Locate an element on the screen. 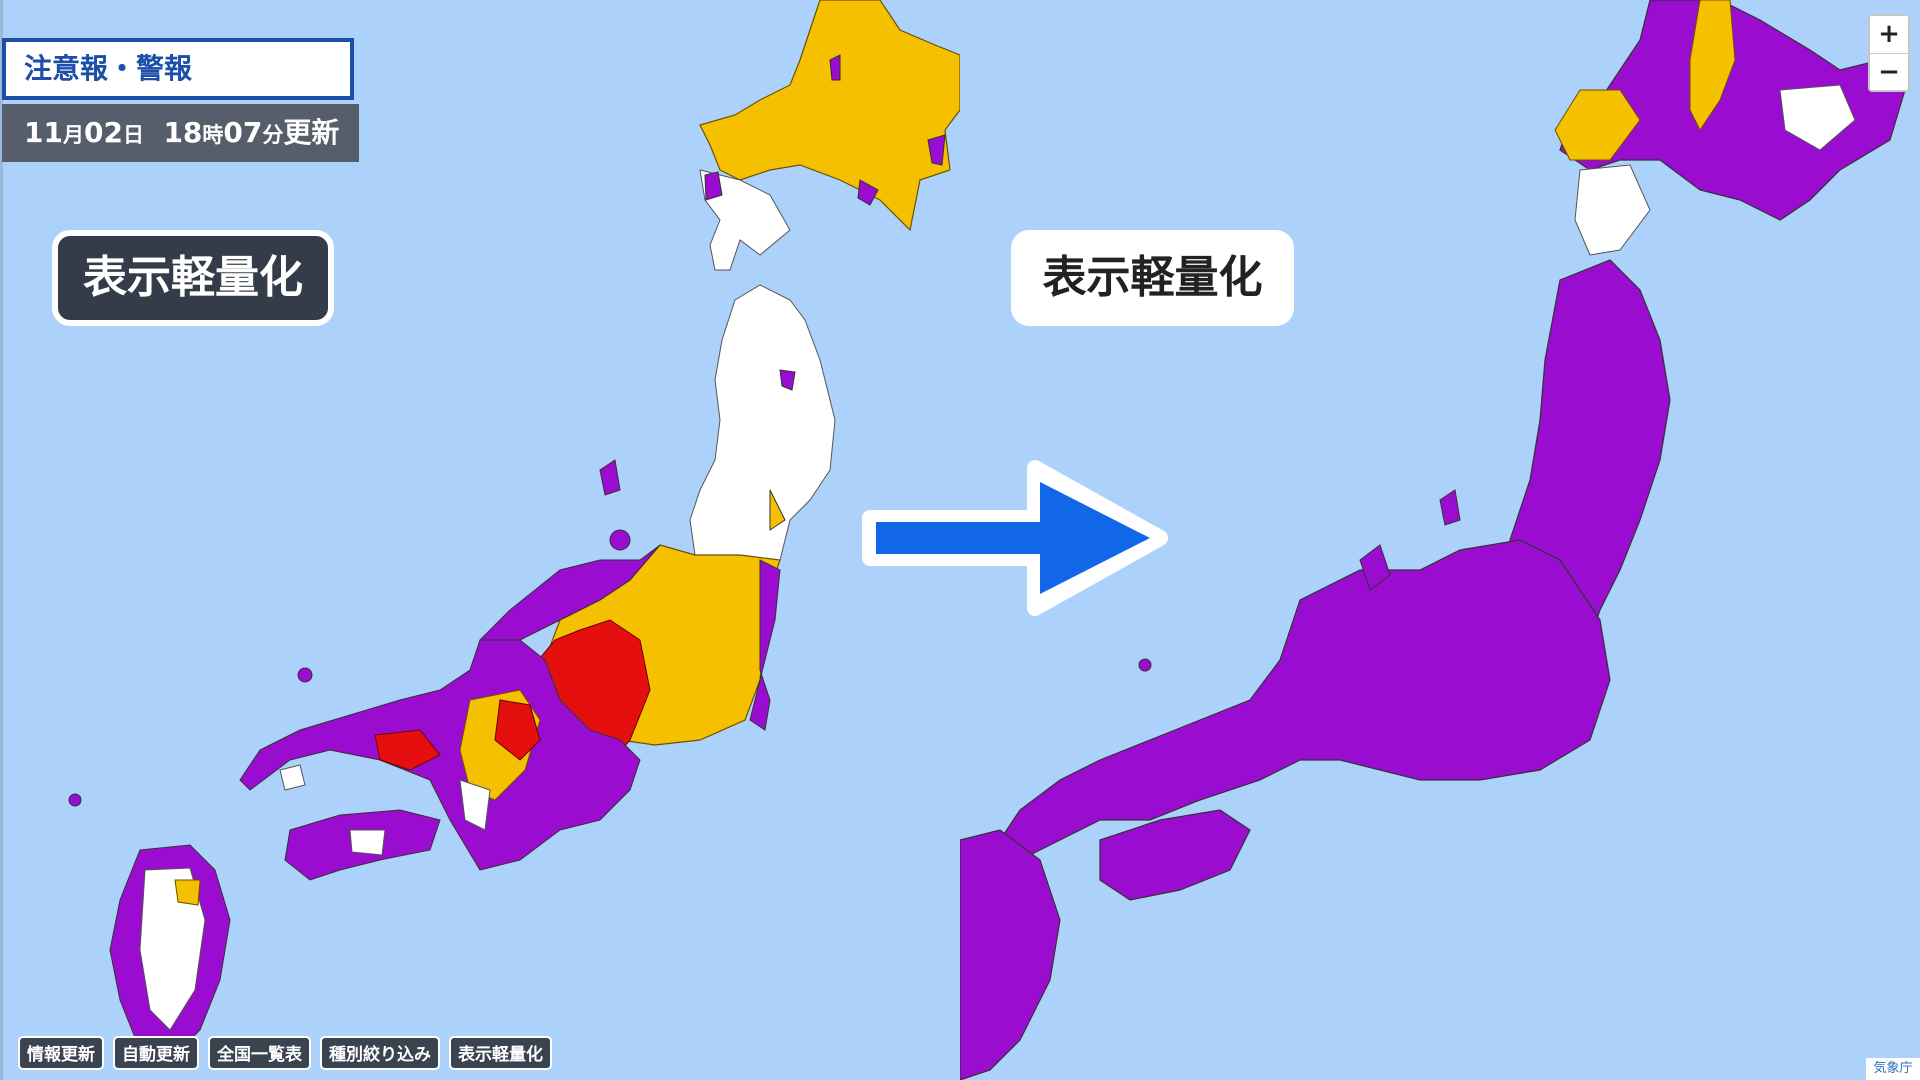 The image size is (1920, 1080). type-filter-button: 種別絞り込み is located at coordinates (380, 1053).